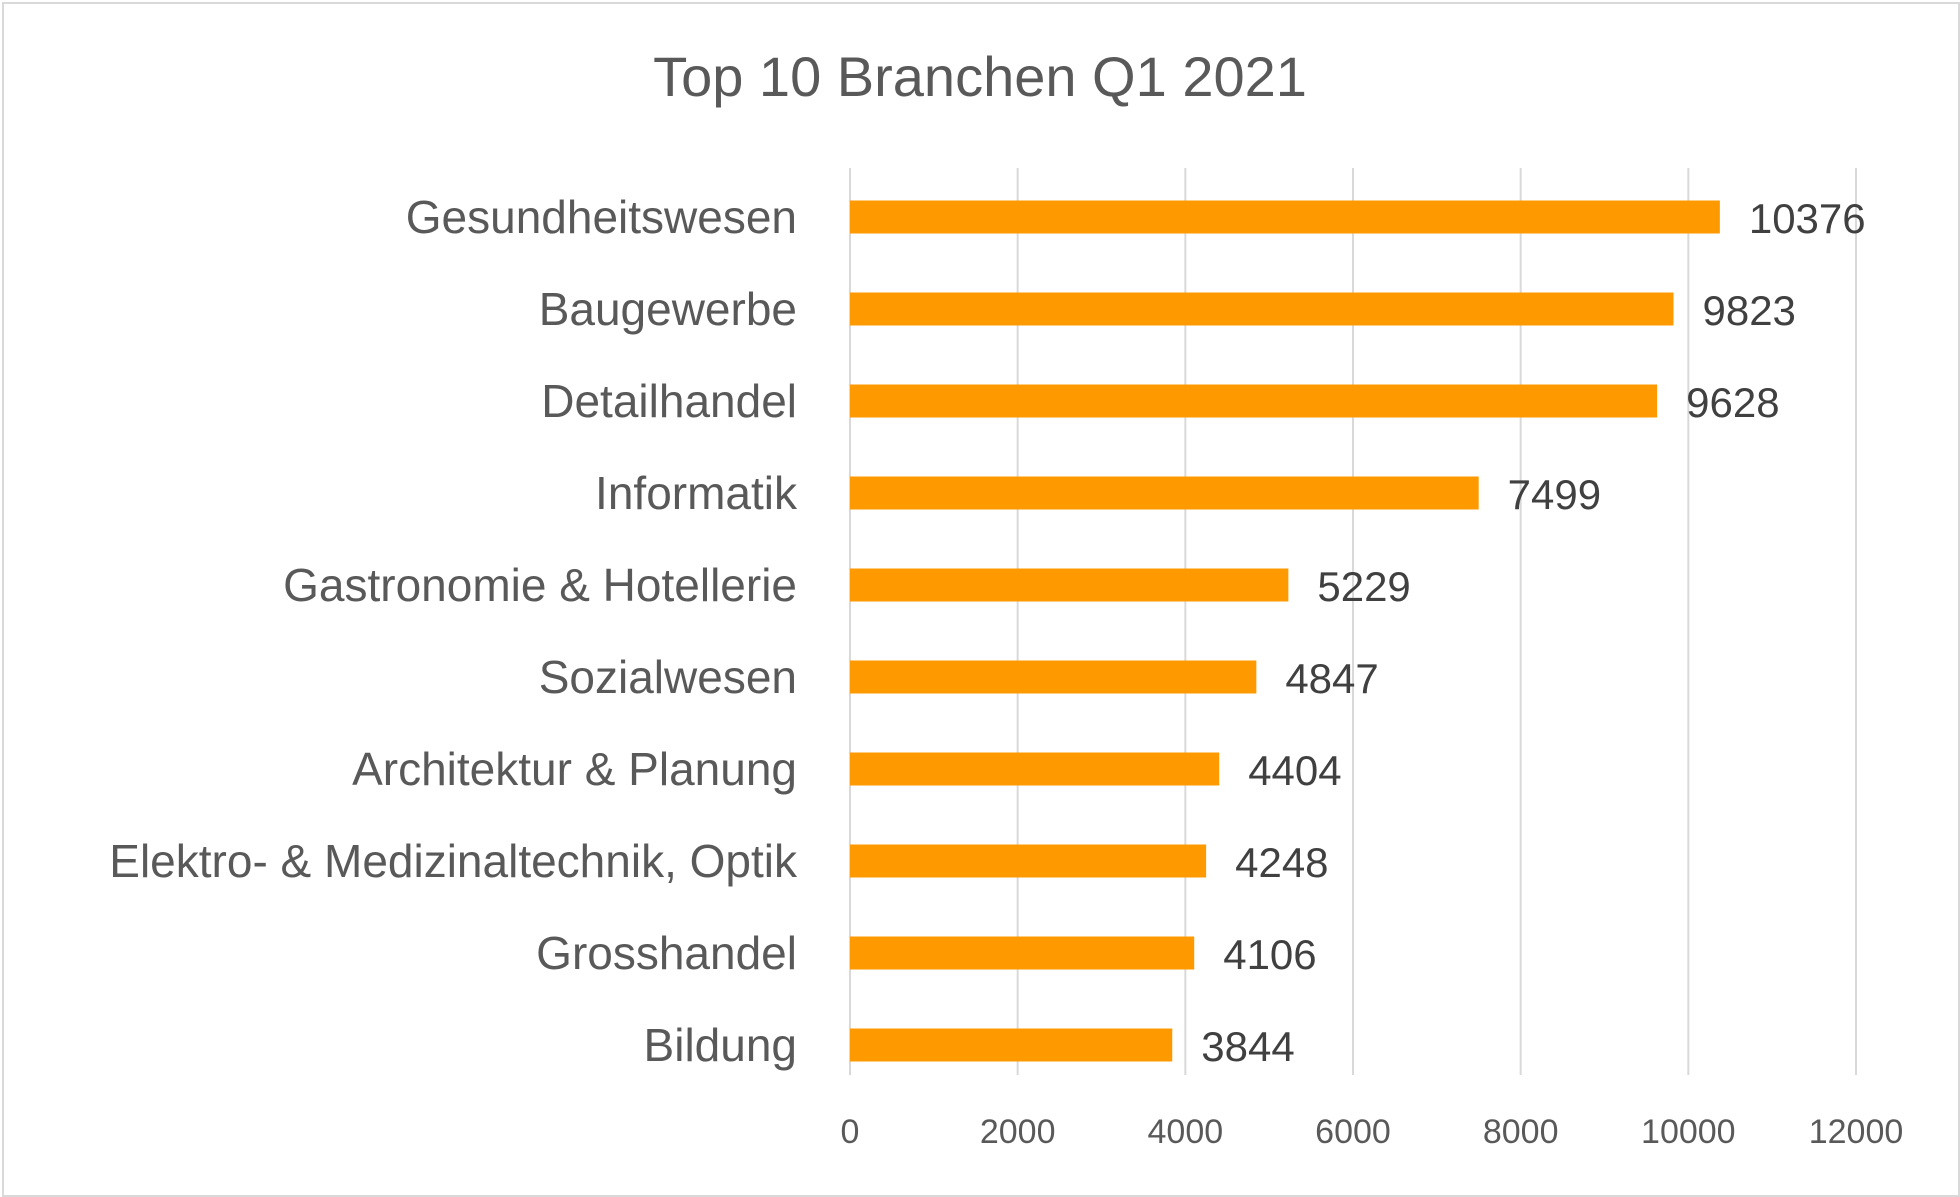  Describe the element at coordinates (668, 677) in the screenshot. I see `category-label: Sozialwesen` at that location.